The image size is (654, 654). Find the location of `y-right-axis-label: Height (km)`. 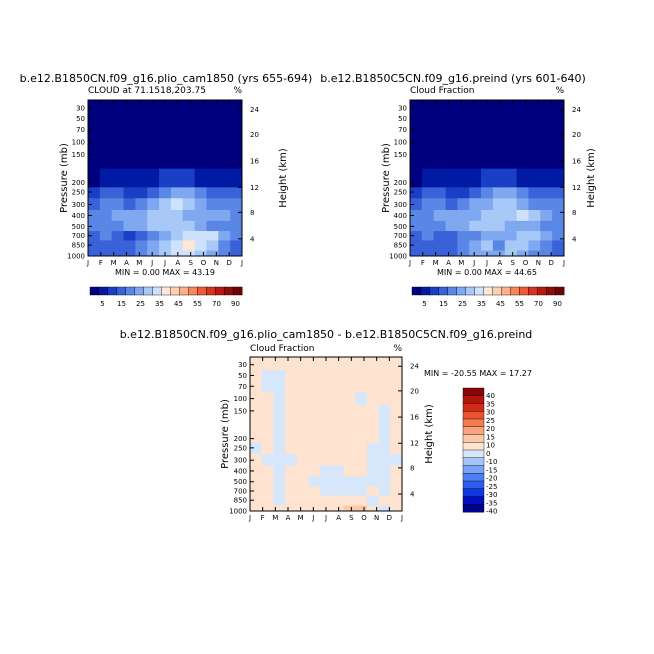

y-right-axis-label: Height (km) is located at coordinates (591, 178).